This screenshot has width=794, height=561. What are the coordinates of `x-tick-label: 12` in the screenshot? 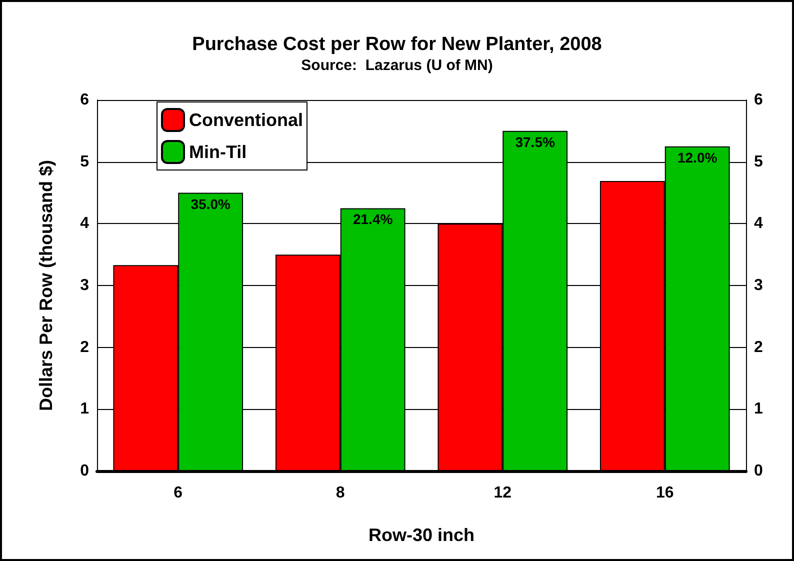 It's located at (503, 493).